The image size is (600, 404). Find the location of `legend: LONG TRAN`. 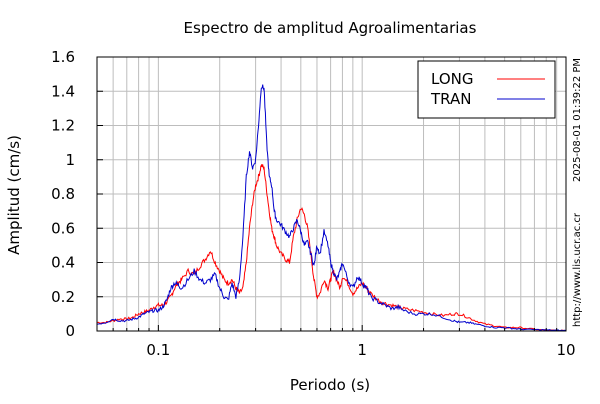

legend: LONG TRAN is located at coordinates (486, 89).